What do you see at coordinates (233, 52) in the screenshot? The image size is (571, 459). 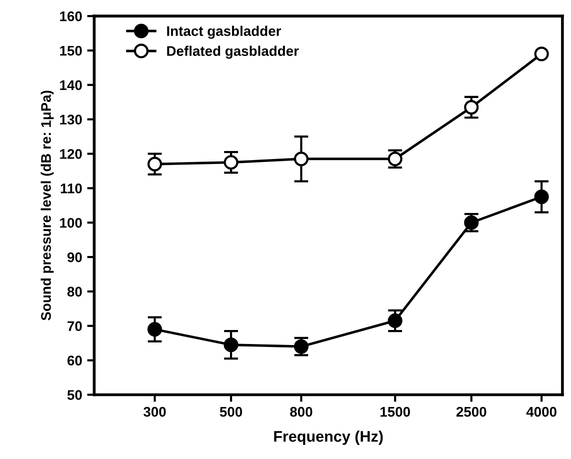 I see `legend-label: Deflated gasbladder` at bounding box center [233, 52].